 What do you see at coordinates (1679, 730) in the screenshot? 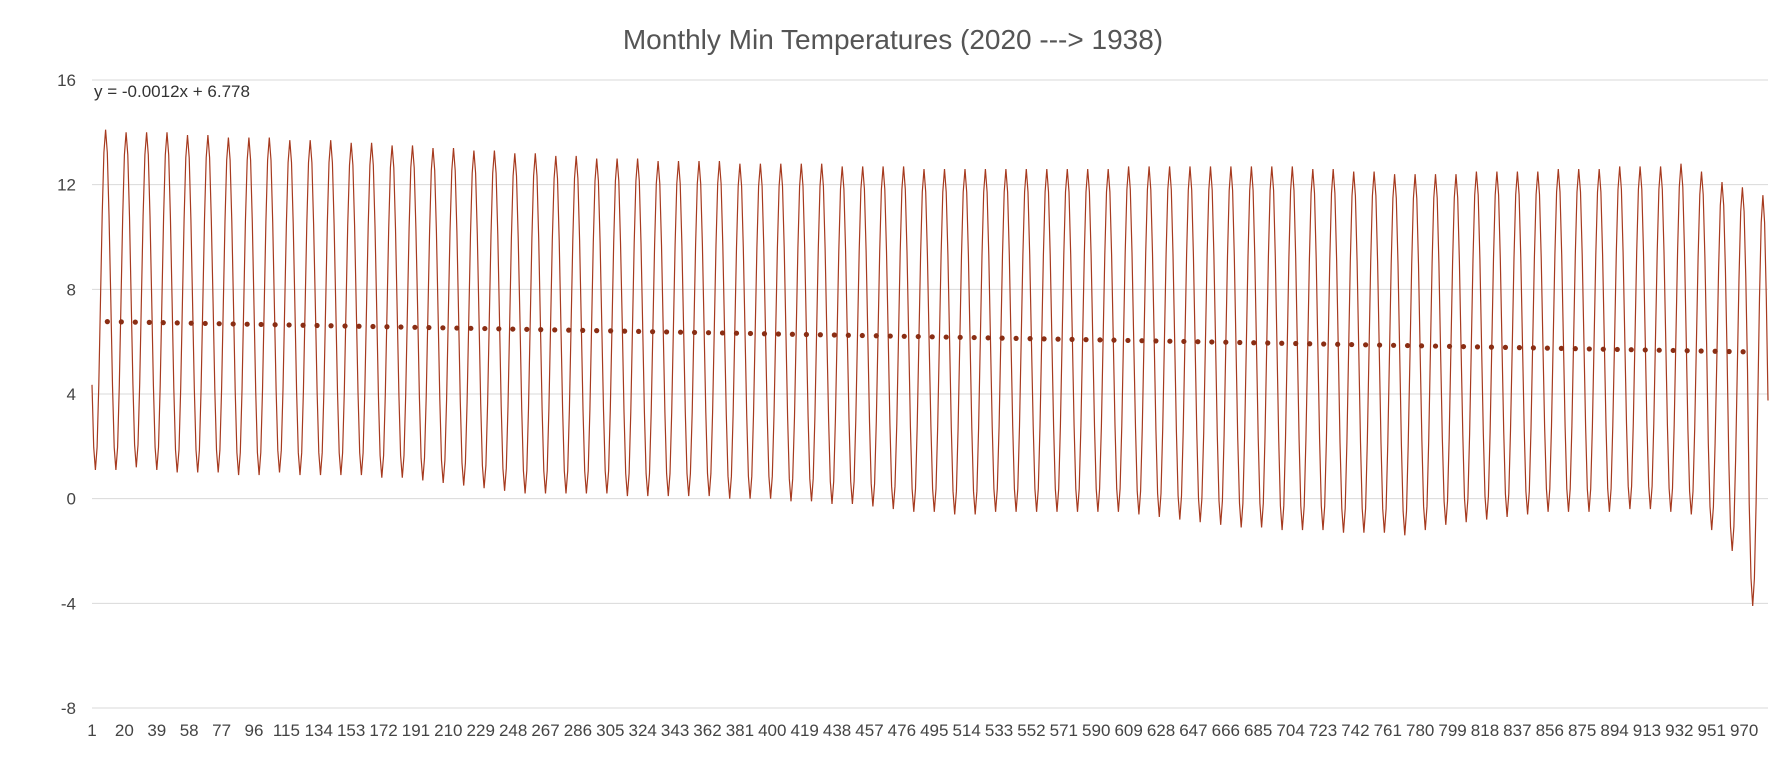
I see `x-tick-label: 932` at bounding box center [1679, 730].